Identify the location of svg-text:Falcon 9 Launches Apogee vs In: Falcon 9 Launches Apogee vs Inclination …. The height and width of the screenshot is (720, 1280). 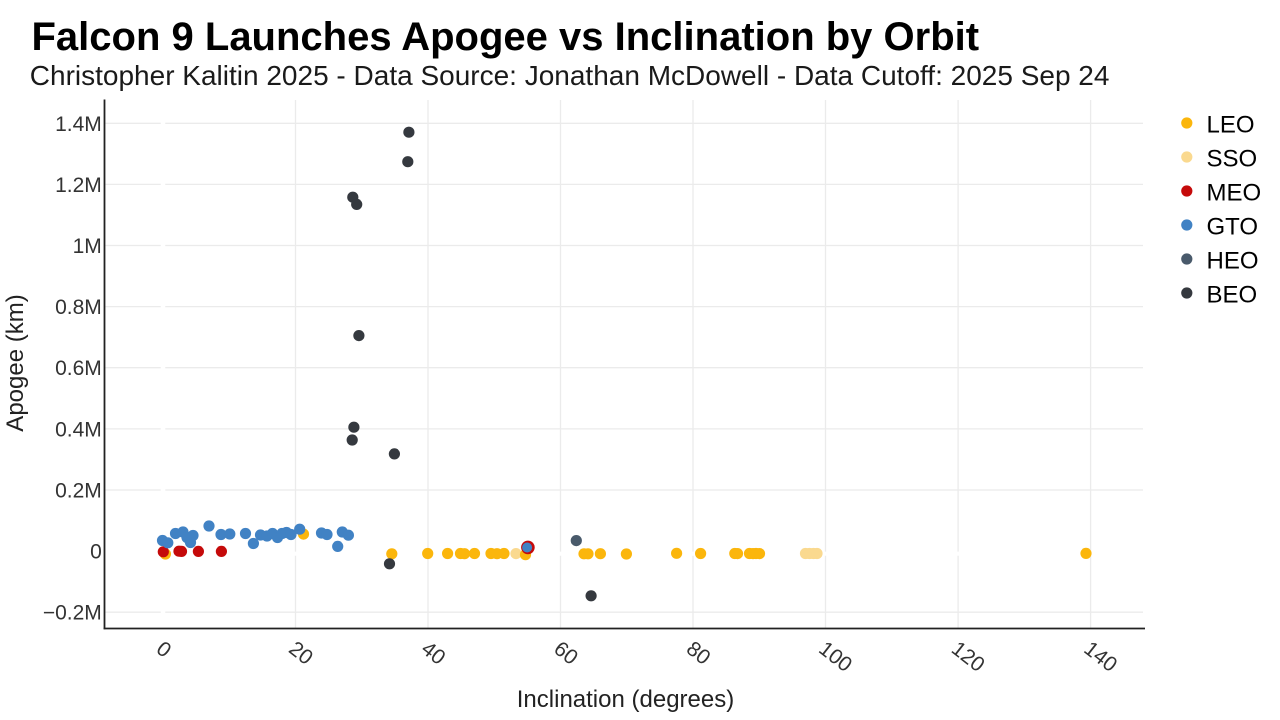
(506, 37).